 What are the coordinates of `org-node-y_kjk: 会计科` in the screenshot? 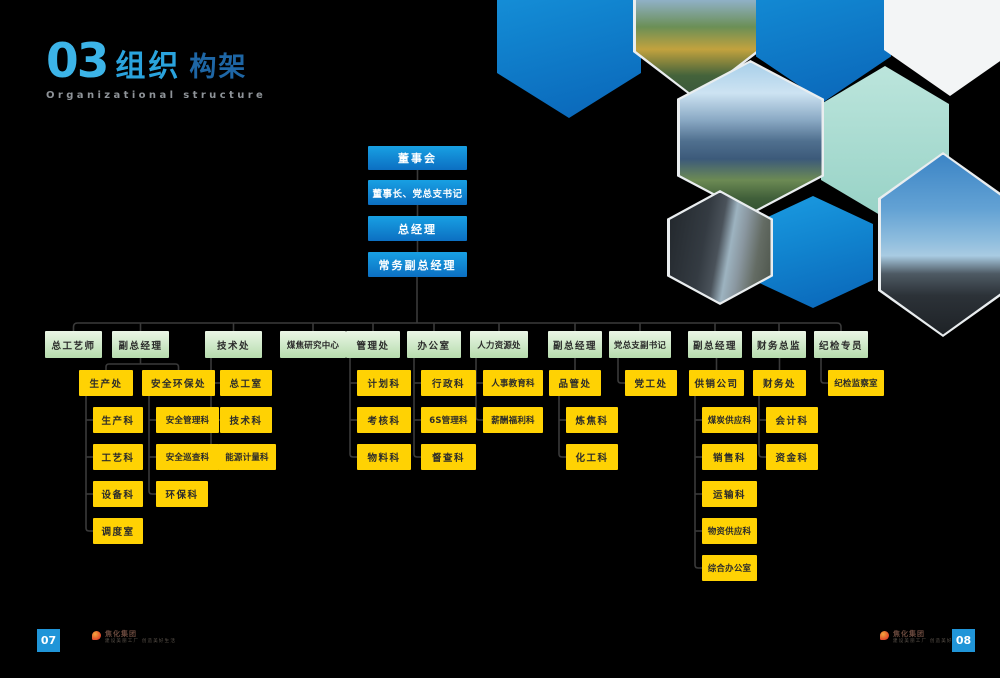 It's located at (792, 420).